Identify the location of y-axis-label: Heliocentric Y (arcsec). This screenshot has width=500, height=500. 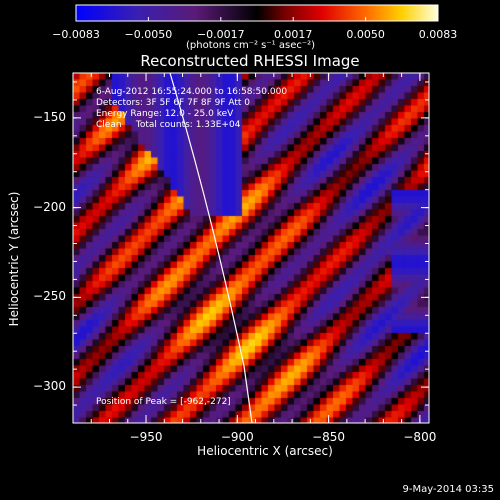
(14, 259).